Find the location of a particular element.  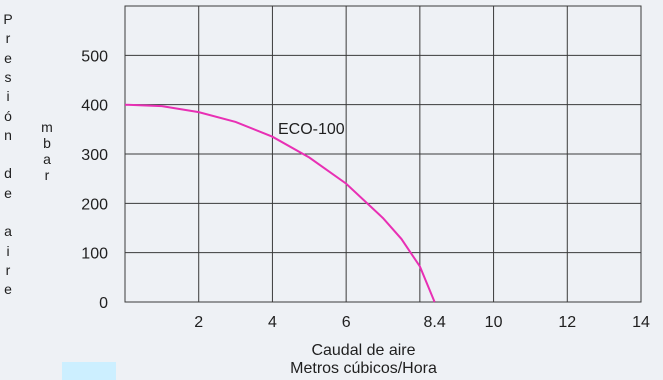

series-label-eco-100: ECO-100 is located at coordinates (311, 129).